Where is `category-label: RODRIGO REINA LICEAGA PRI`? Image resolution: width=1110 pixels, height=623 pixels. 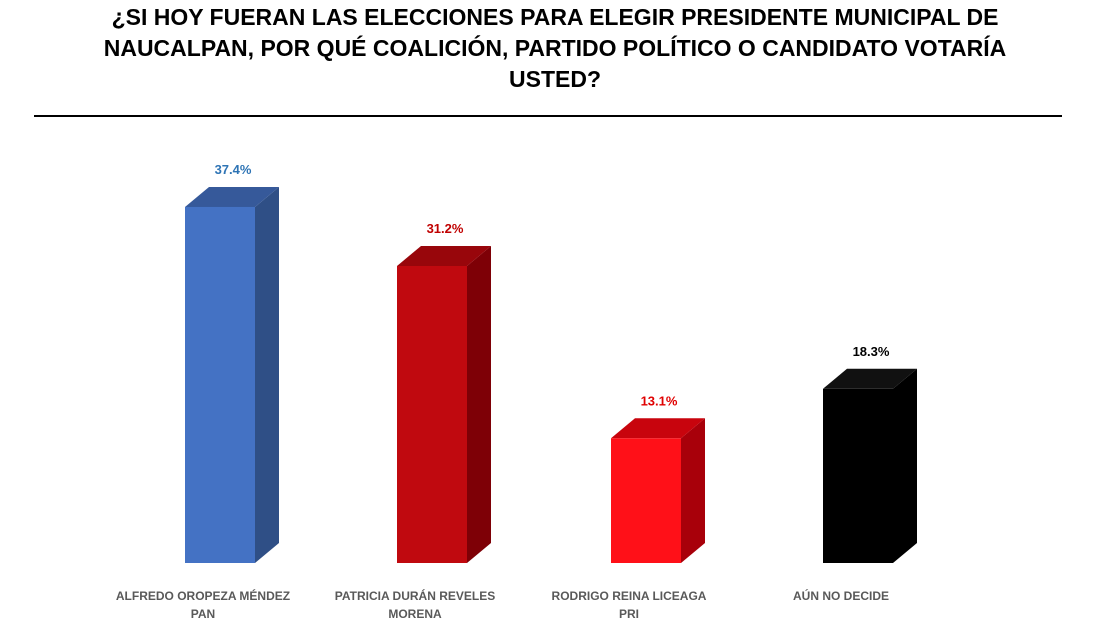
category-label: RODRIGO REINA LICEAGA PRI is located at coordinates (629, 605).